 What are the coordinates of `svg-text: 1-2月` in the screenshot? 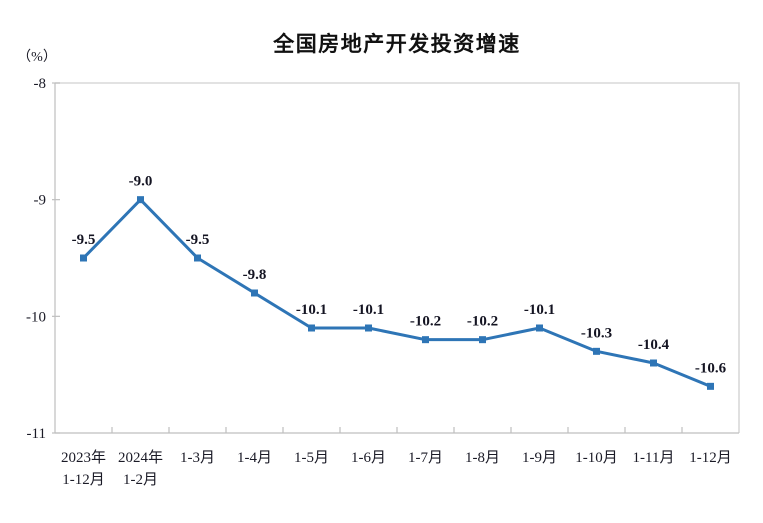 It's located at (140, 480).